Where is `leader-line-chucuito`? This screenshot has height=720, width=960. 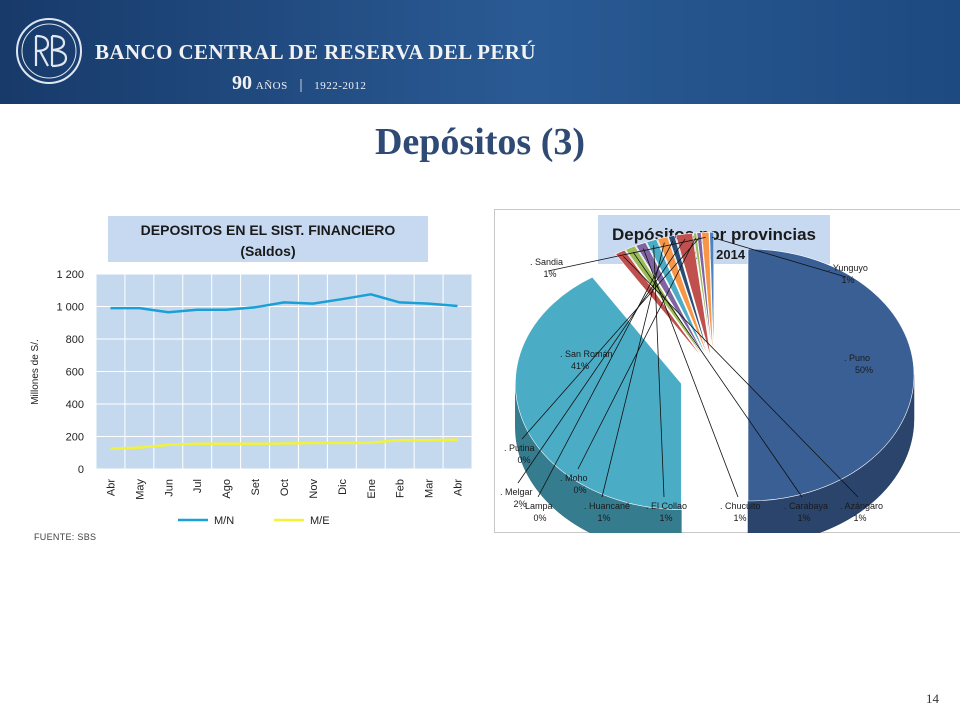 leader-line-chucuito is located at coordinates (690, 373).